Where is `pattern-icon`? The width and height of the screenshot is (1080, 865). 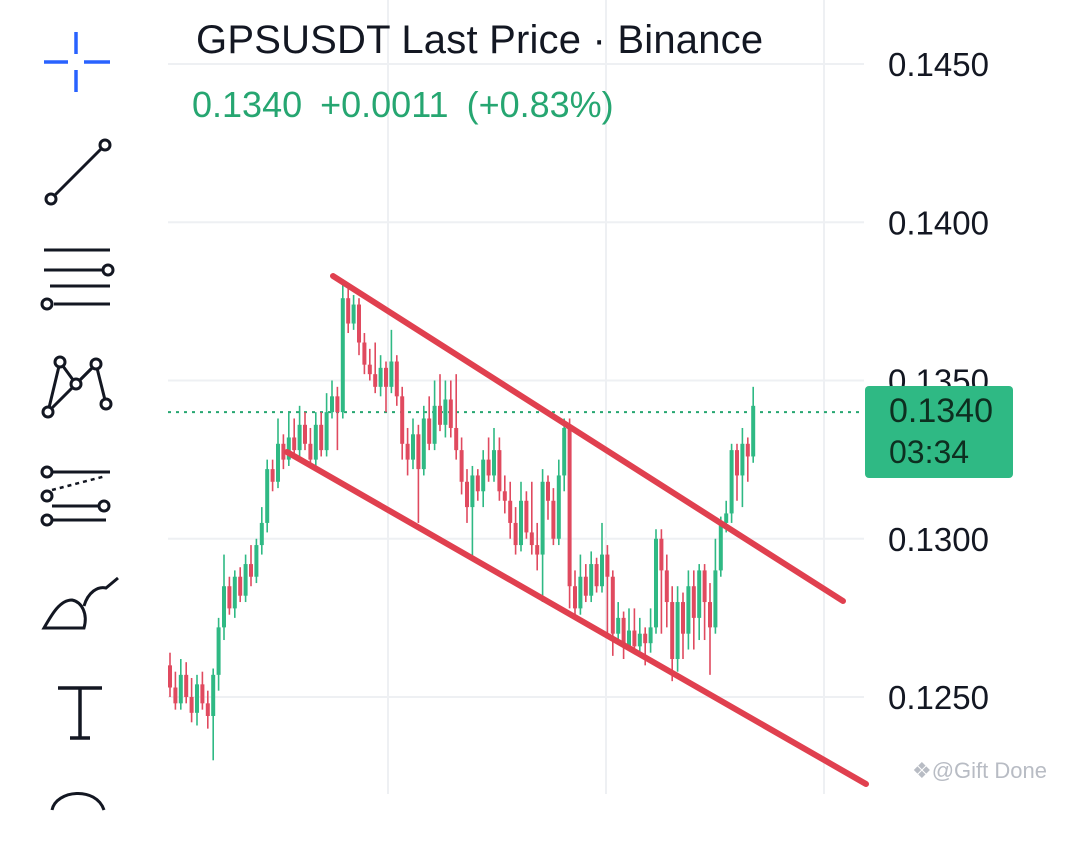 pattern-icon is located at coordinates (80, 391).